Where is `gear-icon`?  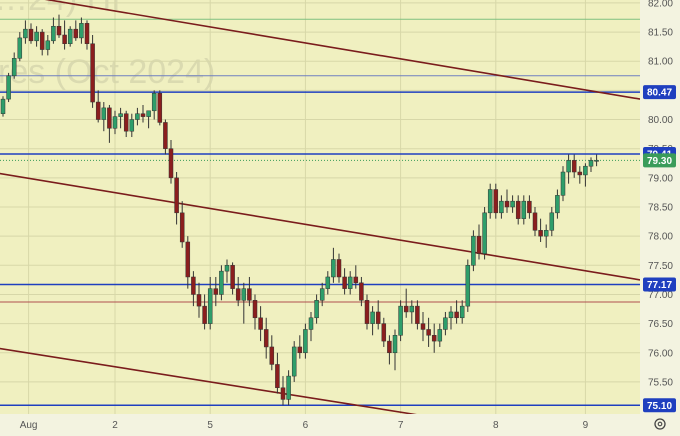
gear-icon is located at coordinates (660, 424).